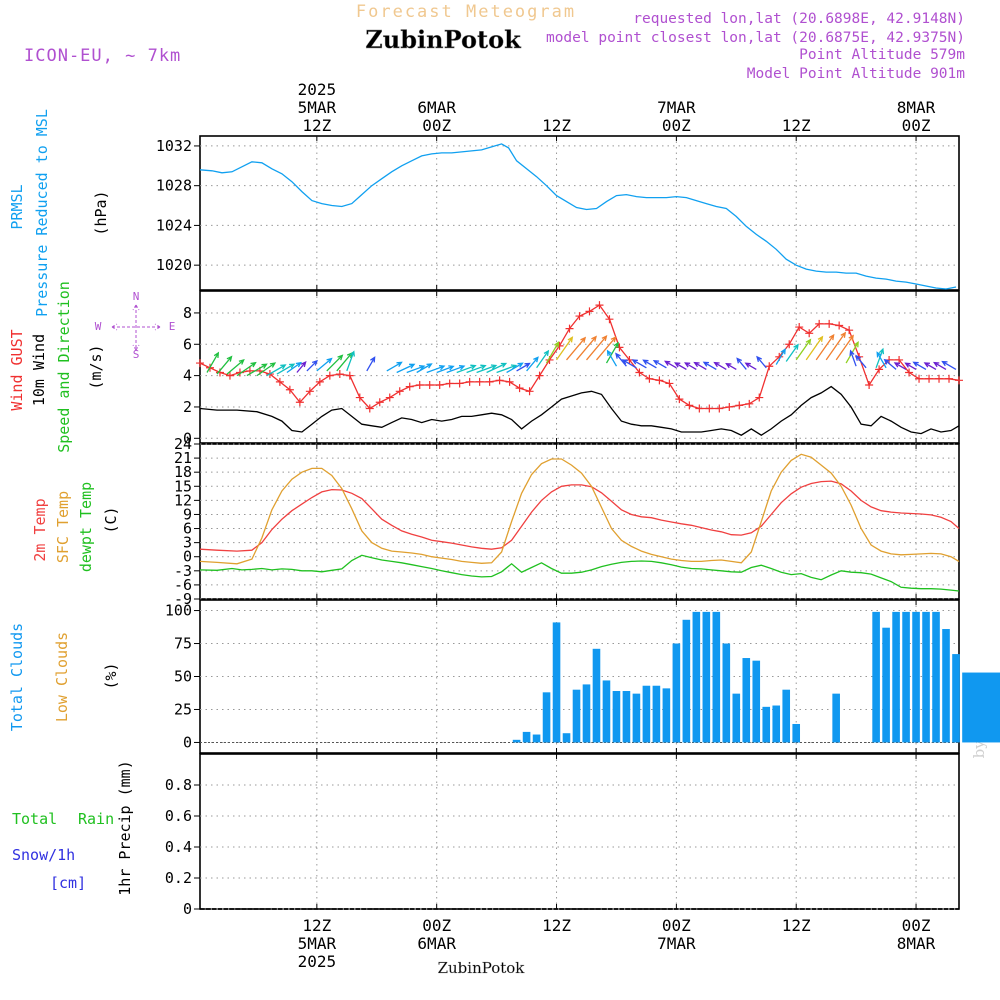 The width and height of the screenshot is (1000, 1000). Describe the element at coordinates (17, 369) in the screenshot. I see `label-wind-gust: Wind GUST` at that location.